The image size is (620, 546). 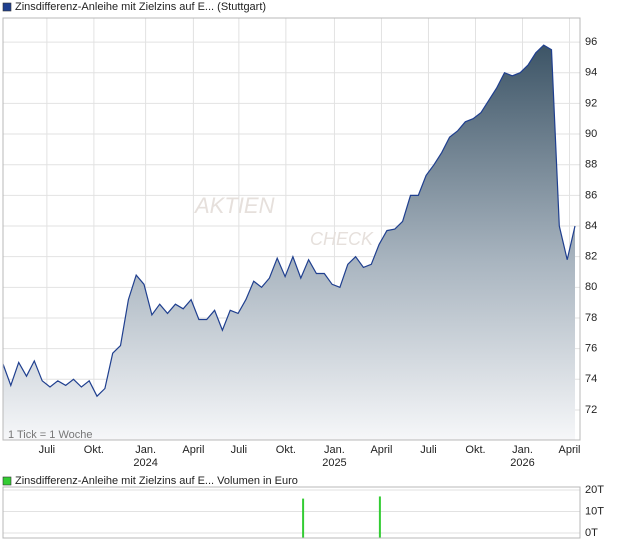 What do you see at coordinates (591, 257) in the screenshot?
I see `y-tick-label: 82` at bounding box center [591, 257].